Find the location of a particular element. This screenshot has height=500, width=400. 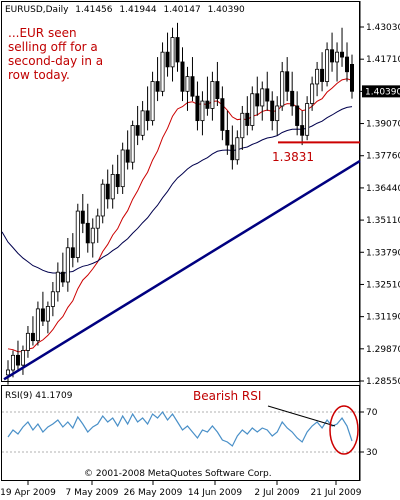

rsi-layer: 70 30 is located at coordinates (190, 431).